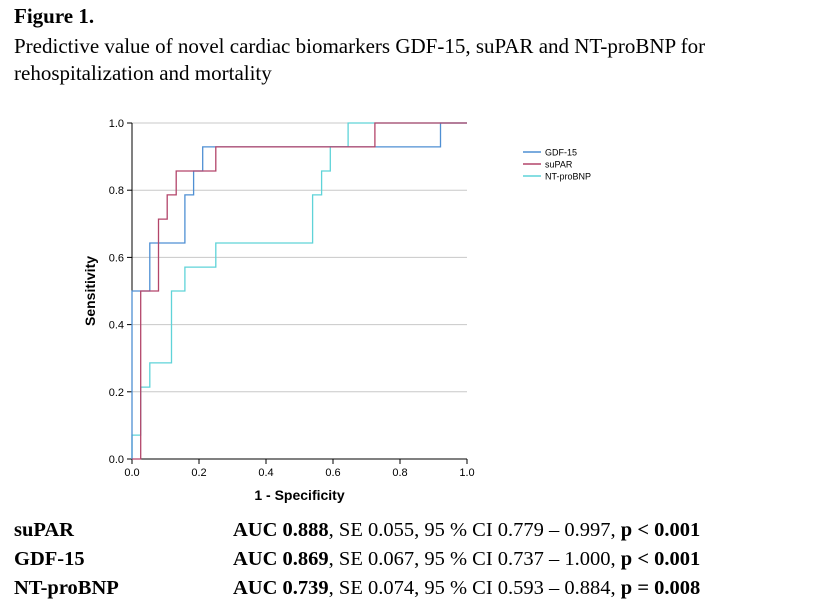  Describe the element at coordinates (474, 588) in the screenshot. I see `stat-details: , SE 0.074, 95 % CI 0.593 – 0.884,` at that location.